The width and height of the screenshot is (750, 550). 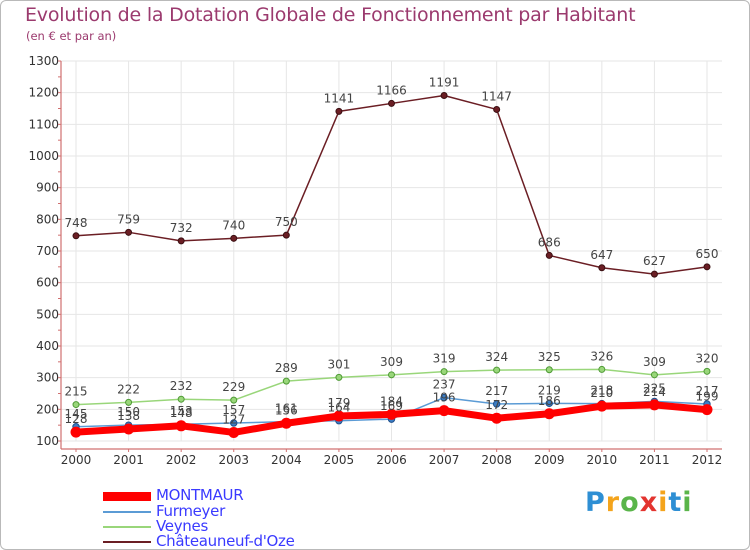 What do you see at coordinates (338, 403) in the screenshot?
I see `data-label: 179` at bounding box center [338, 403].